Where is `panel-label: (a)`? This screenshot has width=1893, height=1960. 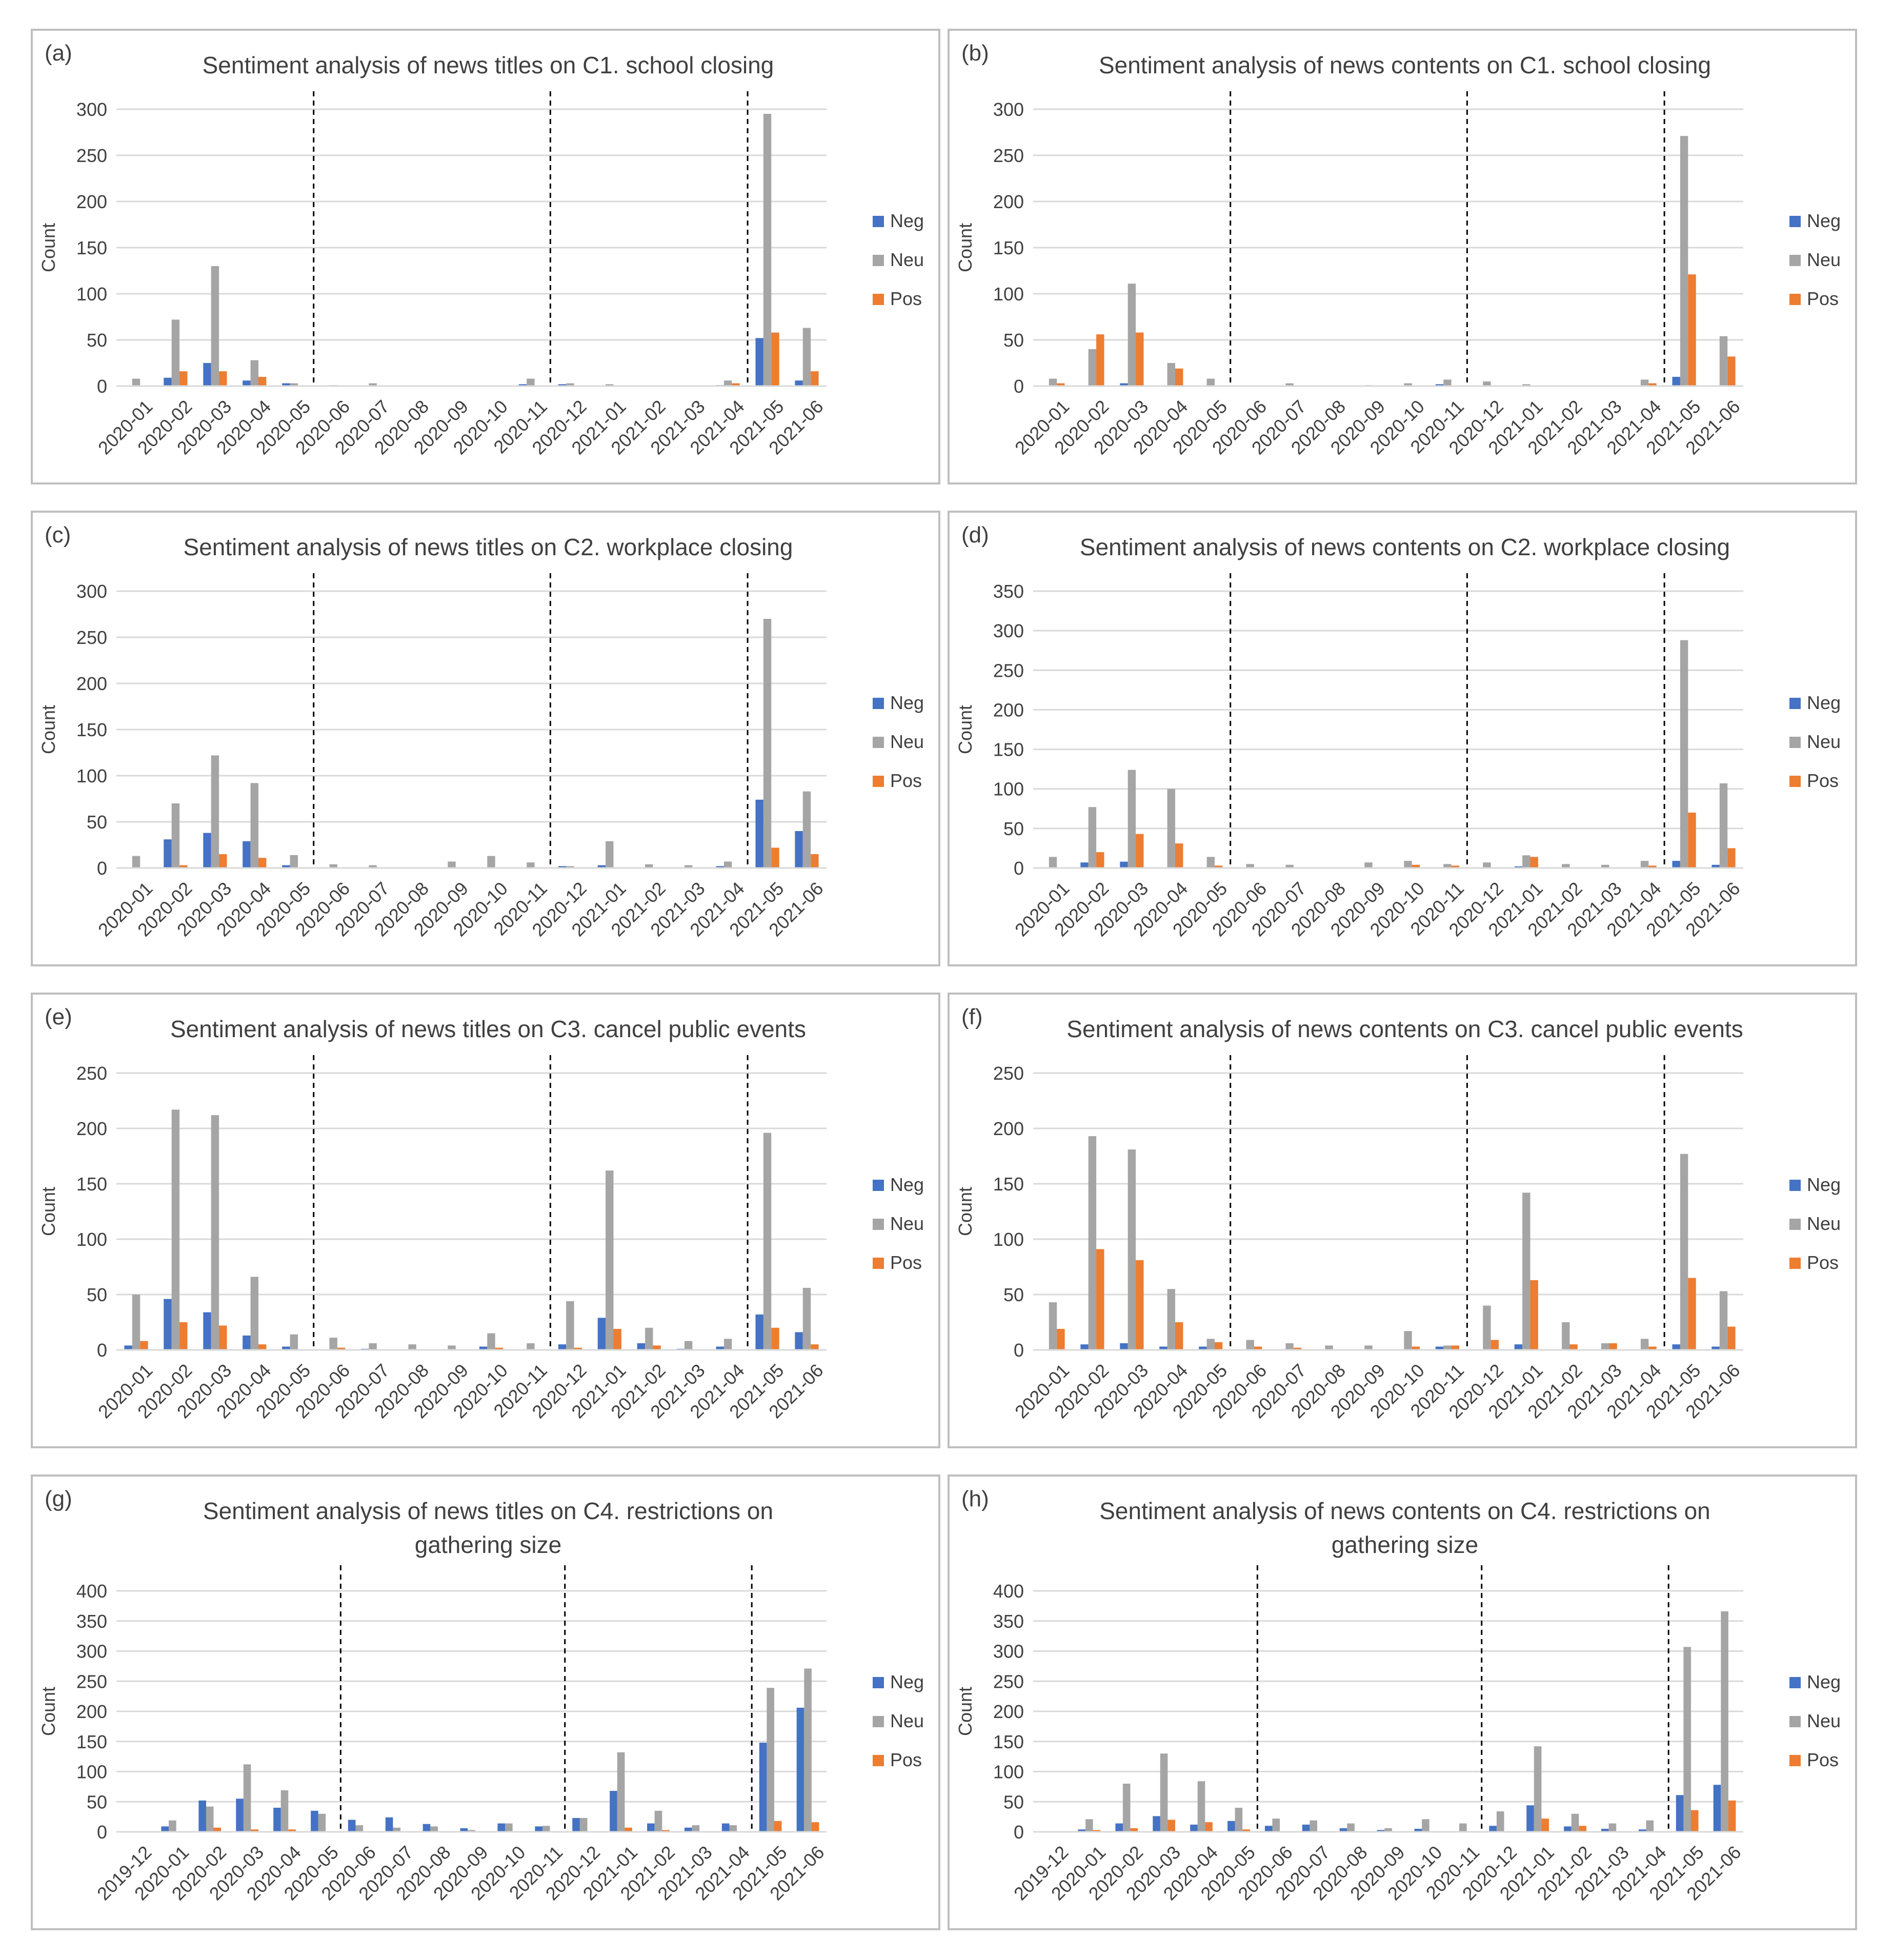 panel-label: (a) is located at coordinates (58, 53).